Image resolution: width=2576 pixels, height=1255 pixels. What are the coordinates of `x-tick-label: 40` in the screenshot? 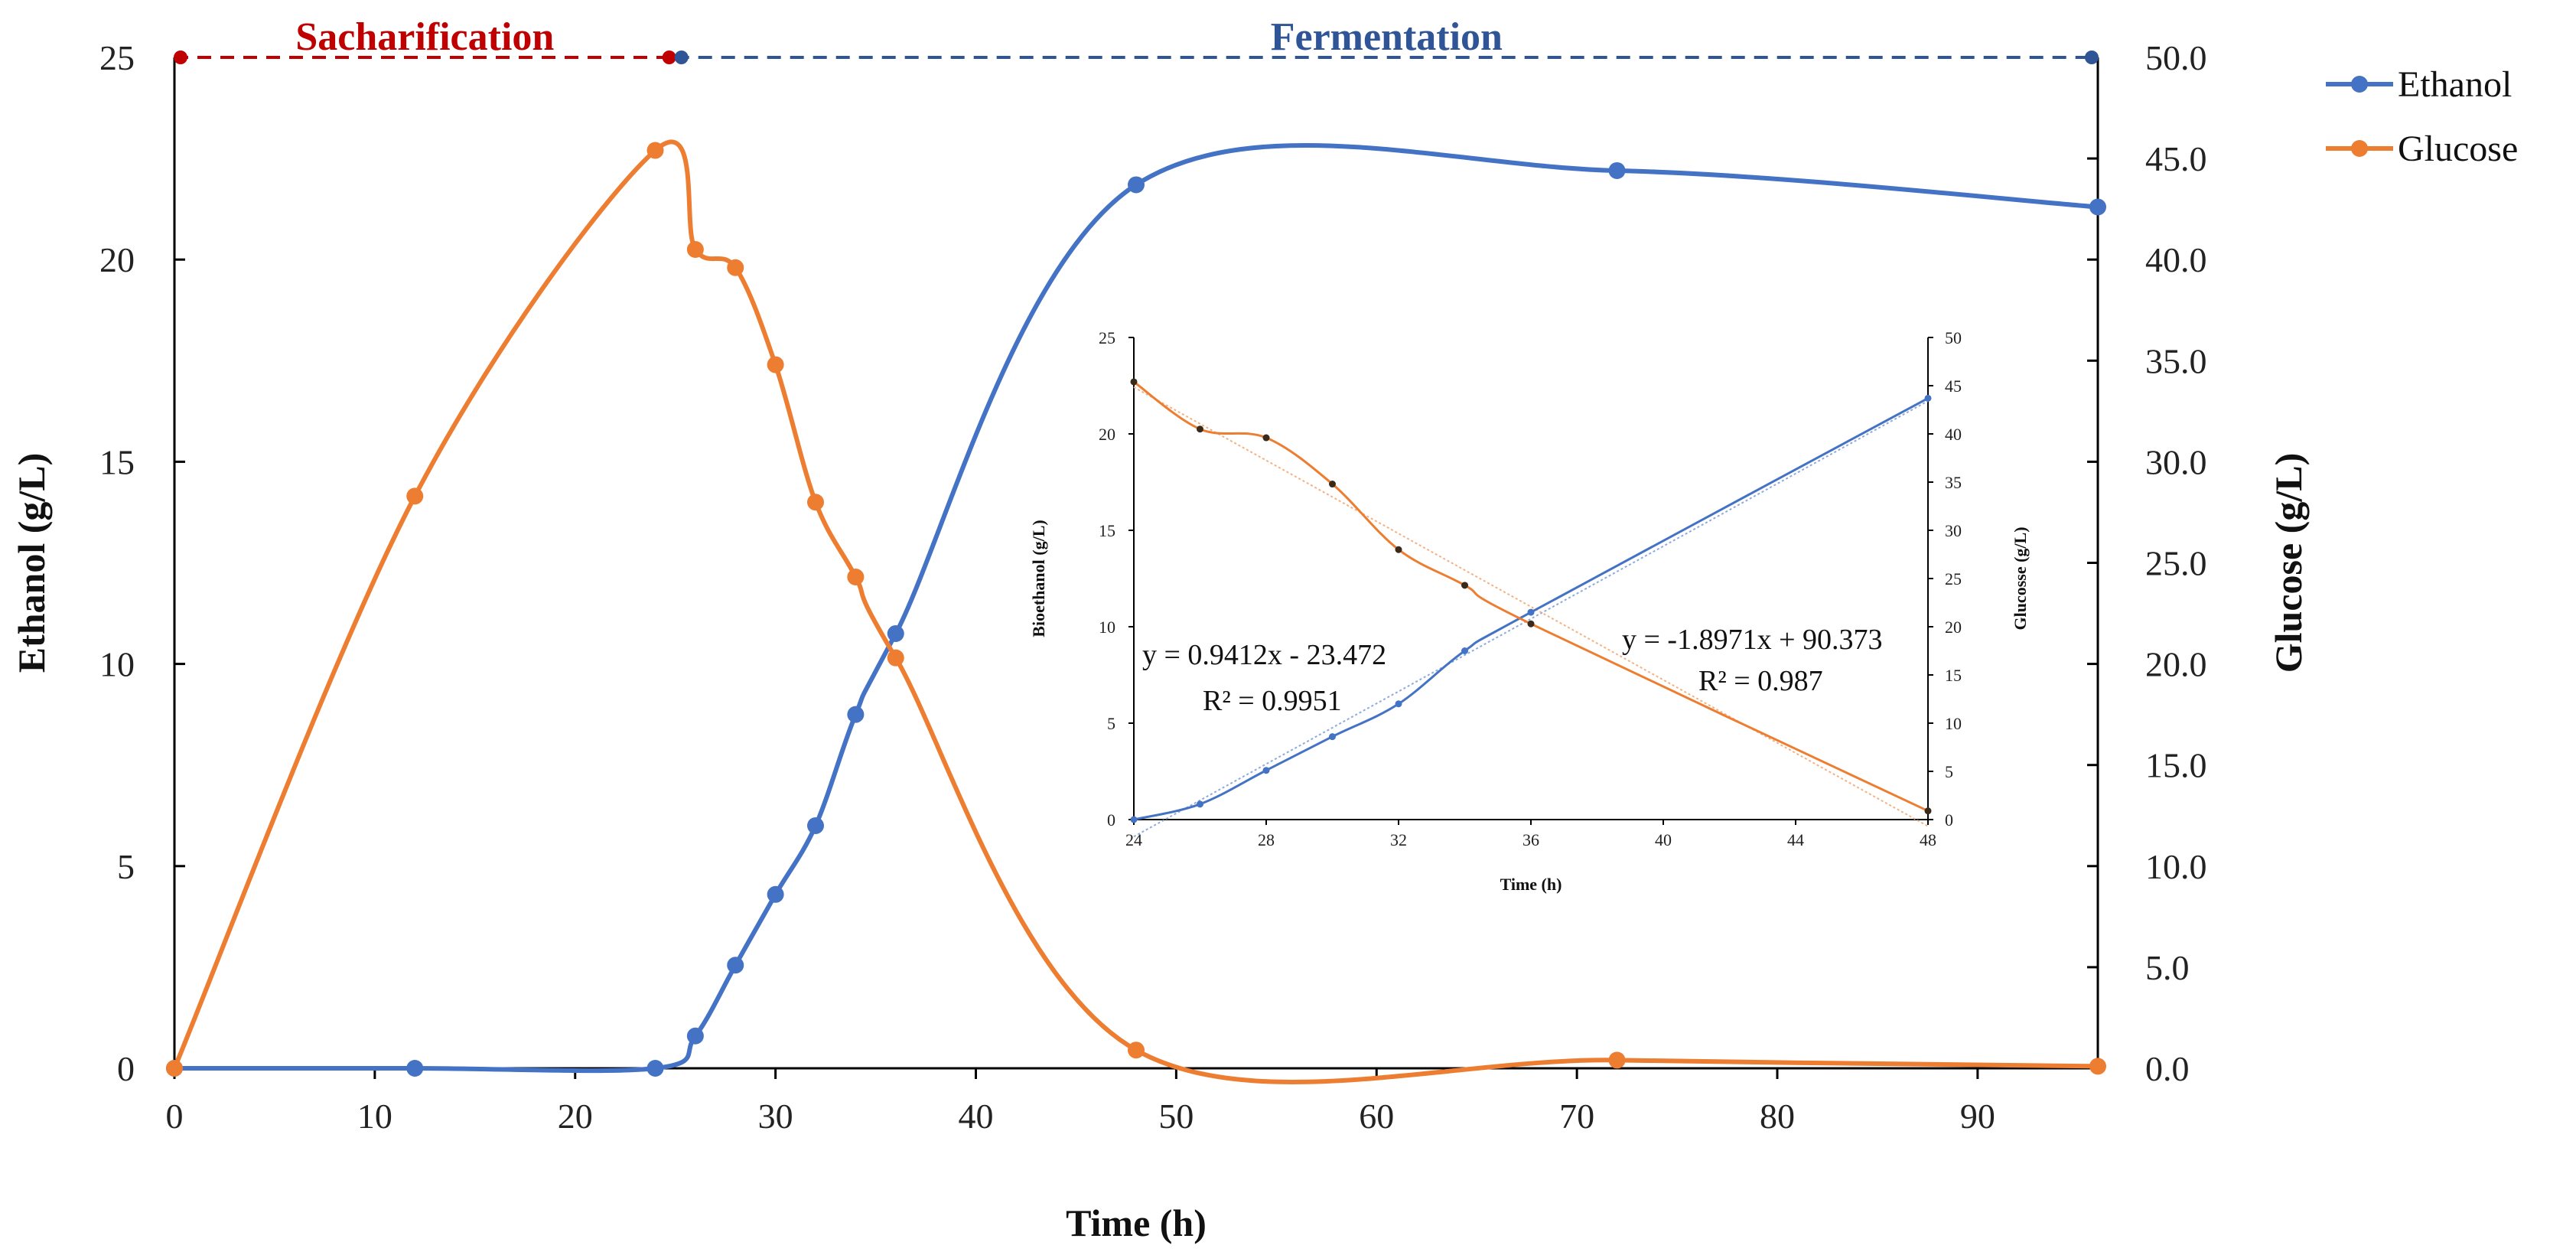 It's located at (977, 1116).